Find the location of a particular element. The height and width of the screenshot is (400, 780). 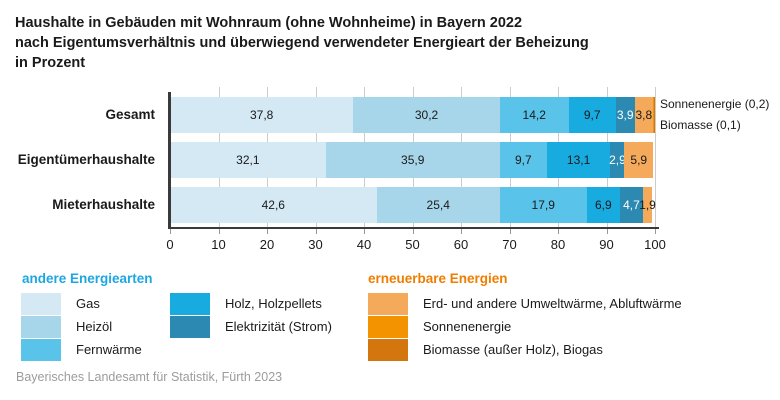

bar-segment: 42,6 is located at coordinates (273, 205).